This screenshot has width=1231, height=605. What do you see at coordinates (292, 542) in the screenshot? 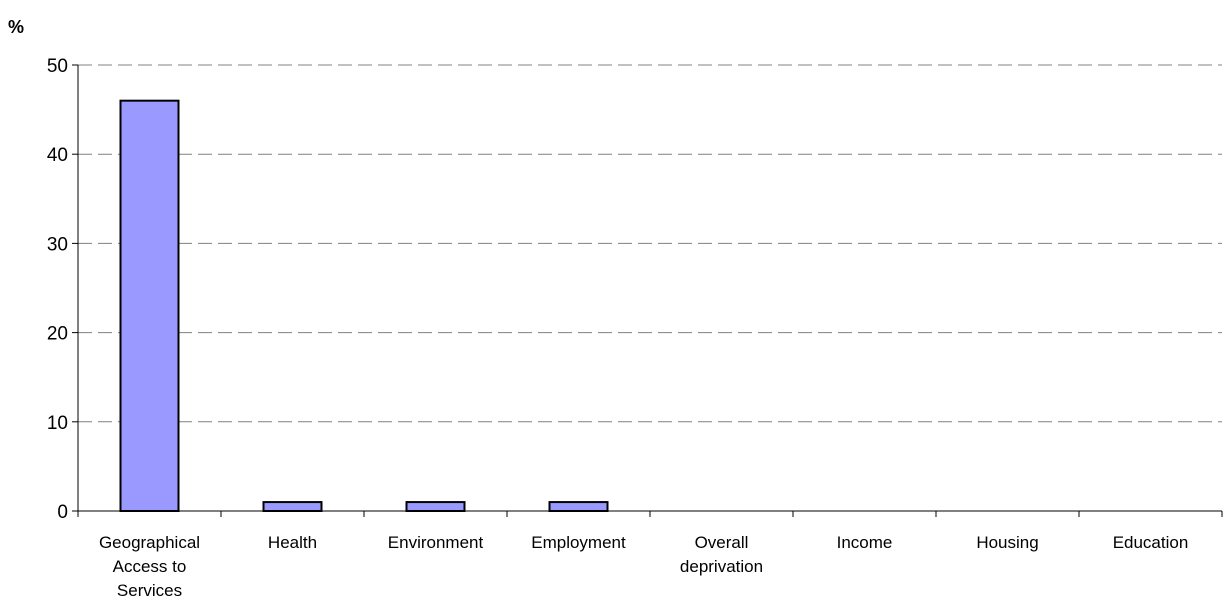
I see `x-category-label: Health` at bounding box center [292, 542].